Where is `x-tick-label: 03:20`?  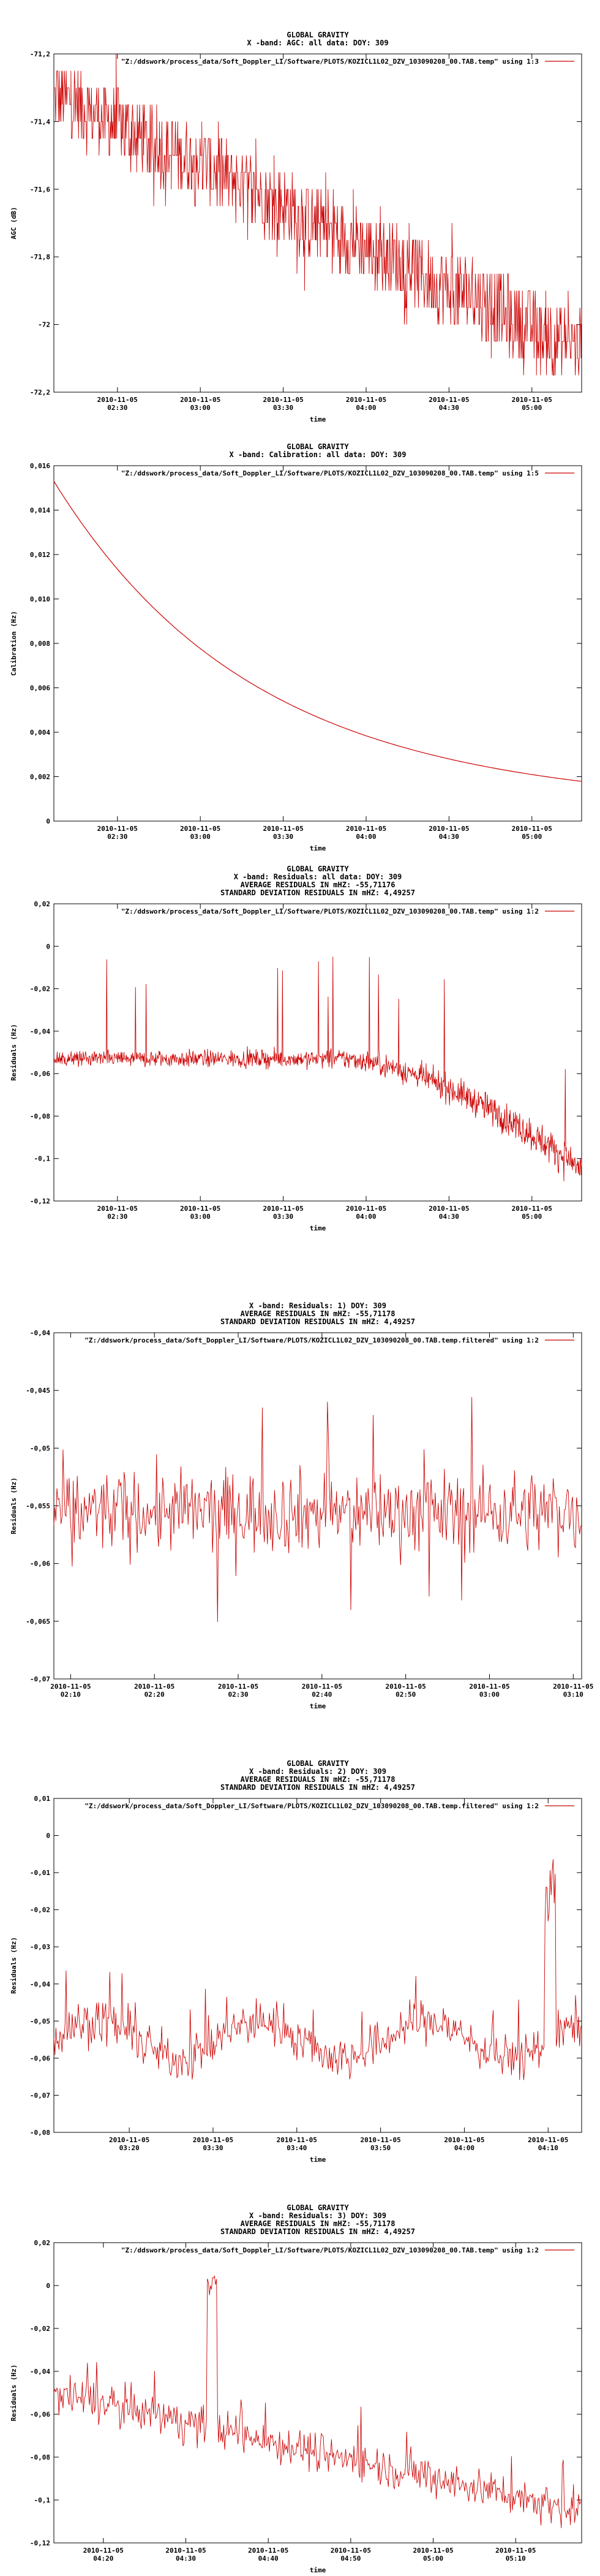 x-tick-label: 03:20 is located at coordinates (129, 2148).